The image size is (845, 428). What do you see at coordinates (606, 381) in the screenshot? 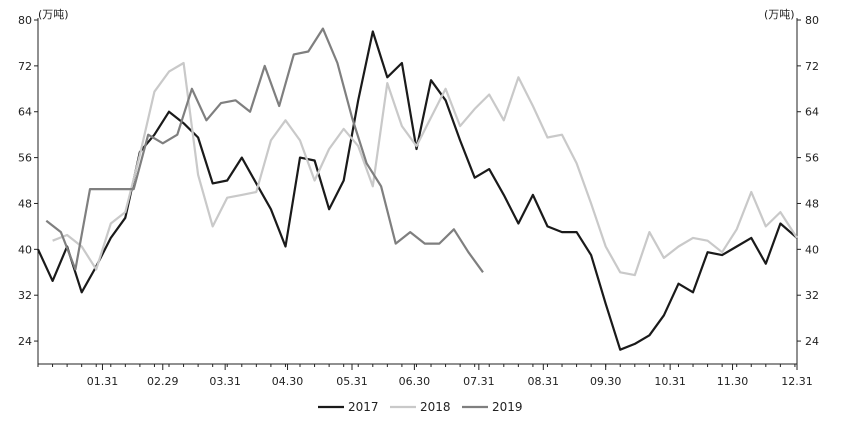
I see `x-tick-label: 09.30` at bounding box center [606, 381].